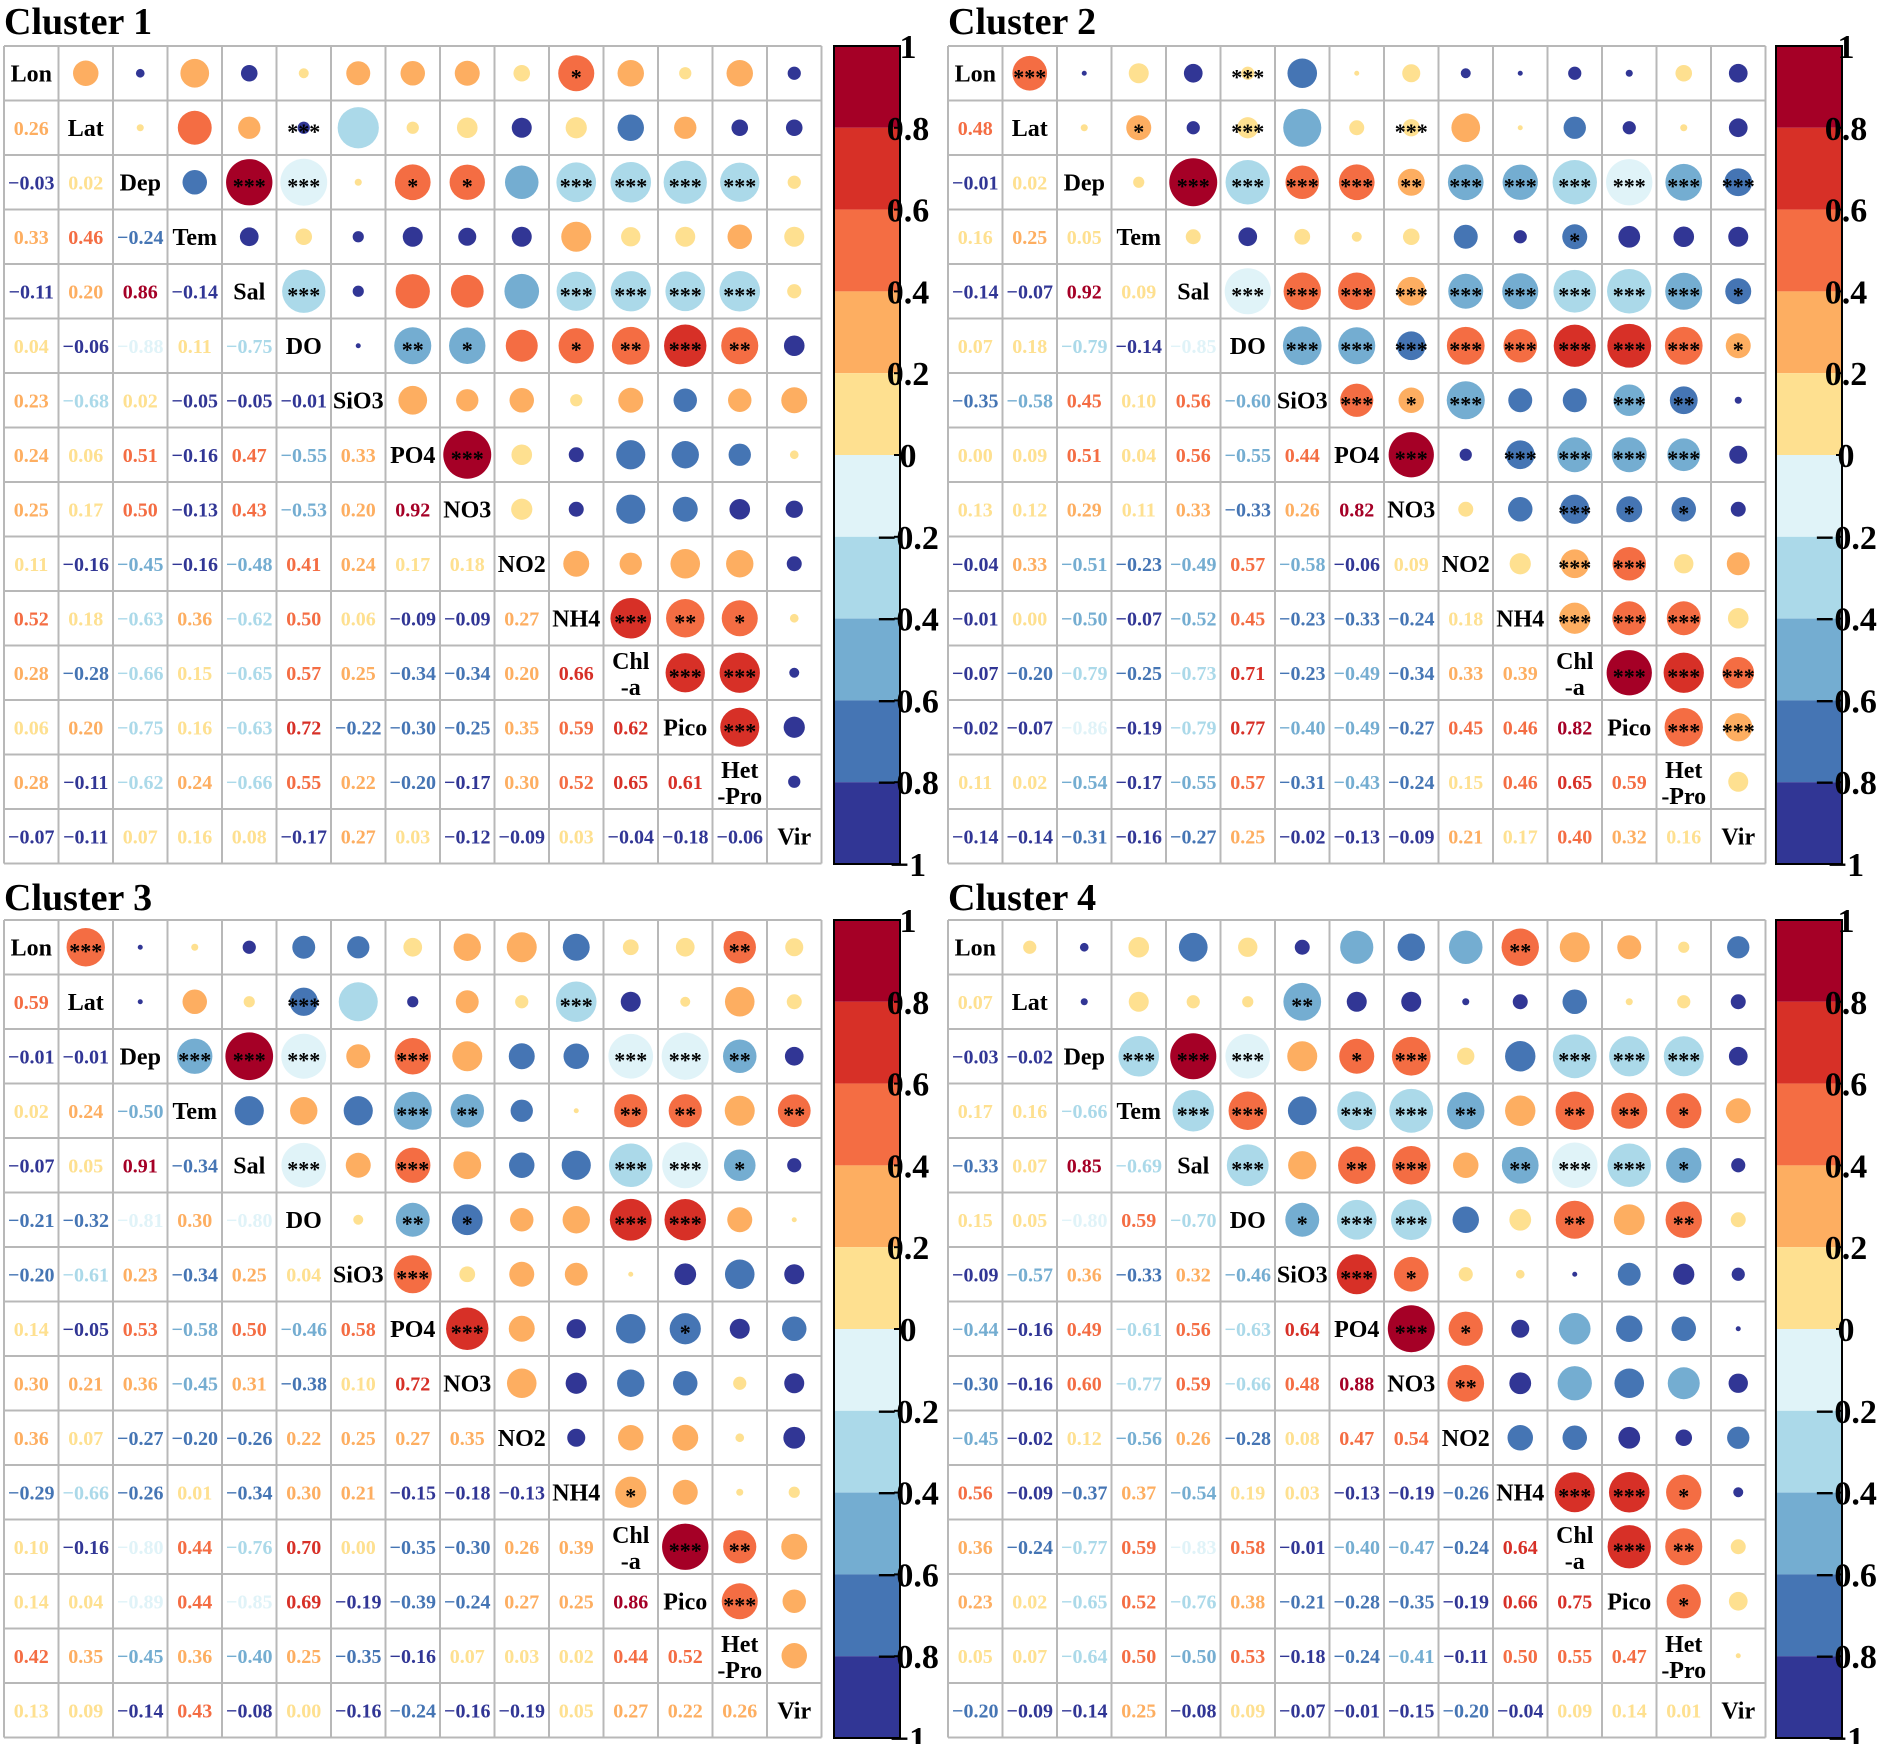  I want to click on correlation-value: 0.21, so click(1465, 837).